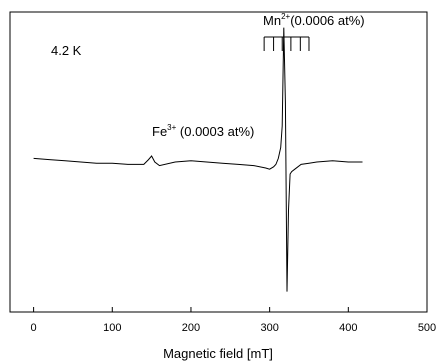 The image size is (439, 363). What do you see at coordinates (272, 20) in the screenshot?
I see `mn-label: Mn` at bounding box center [272, 20].